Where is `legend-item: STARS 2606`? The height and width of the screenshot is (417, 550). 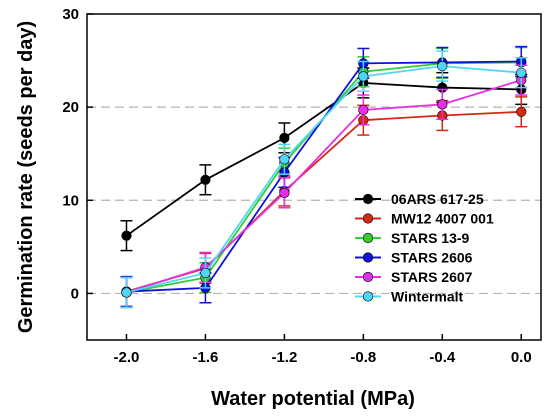 legend-item: STARS 2606 is located at coordinates (414, 258).